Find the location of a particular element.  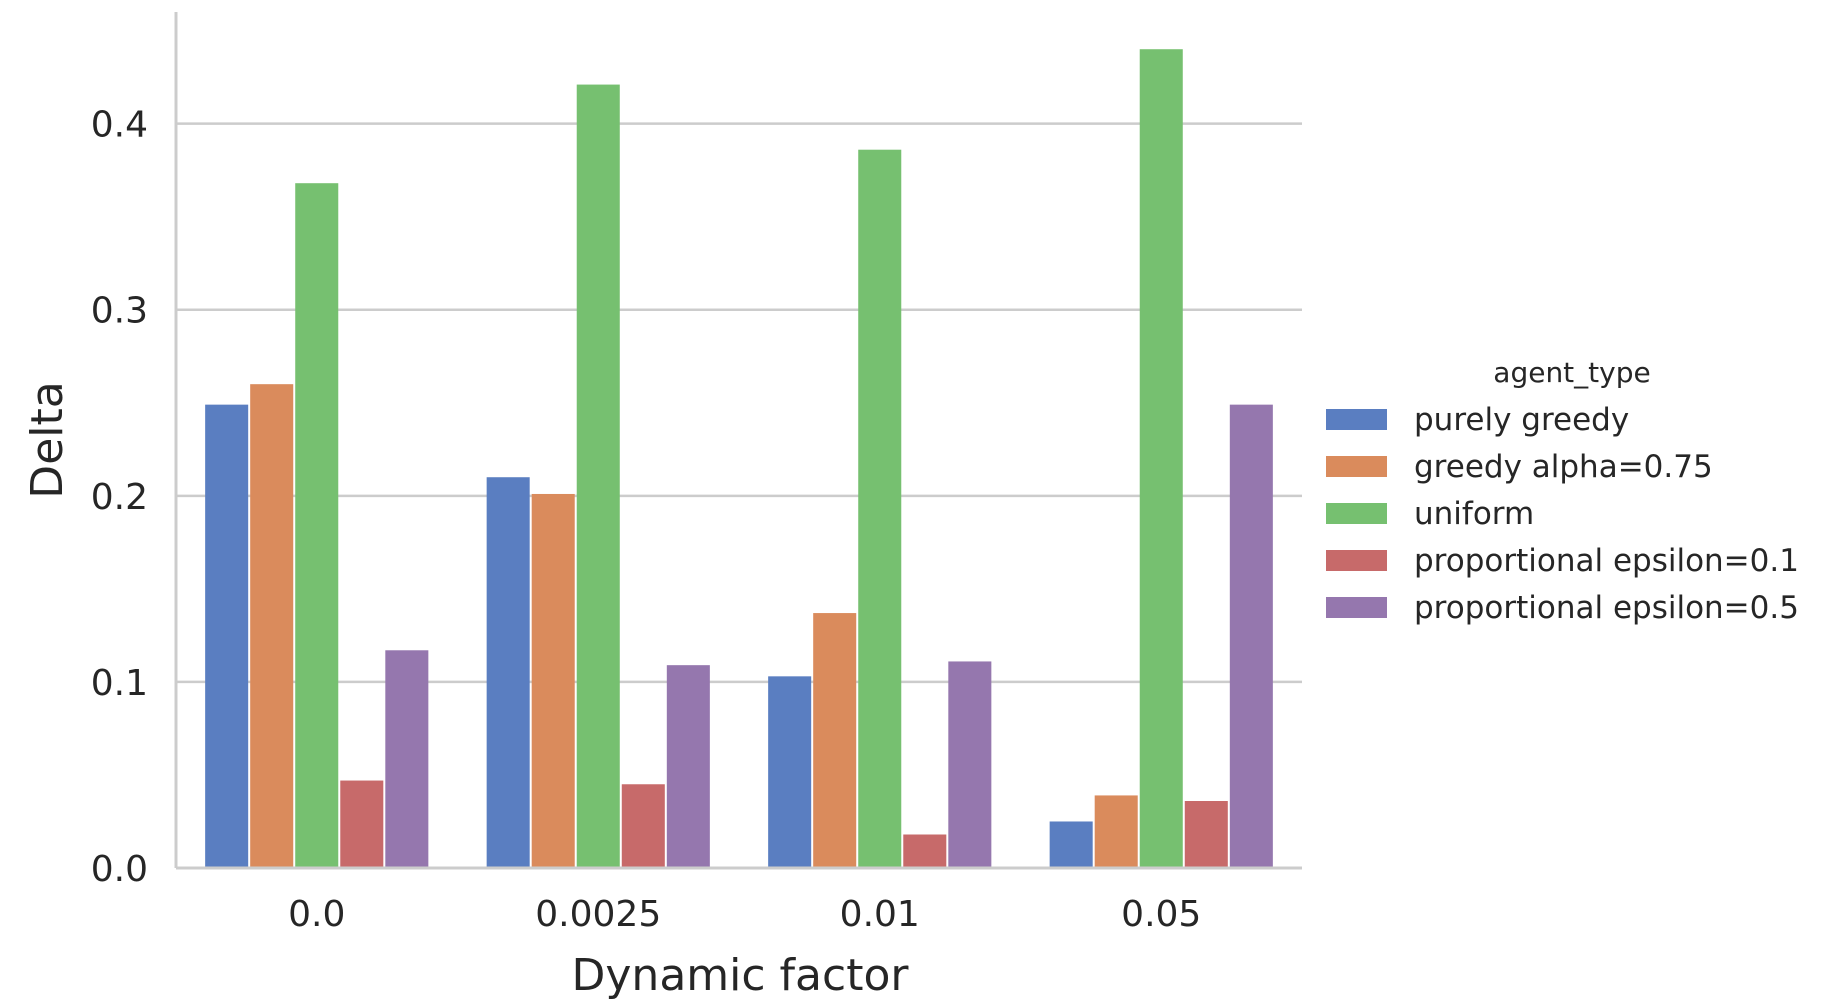

legend-label: purely greedy is located at coordinates (1521, 420).